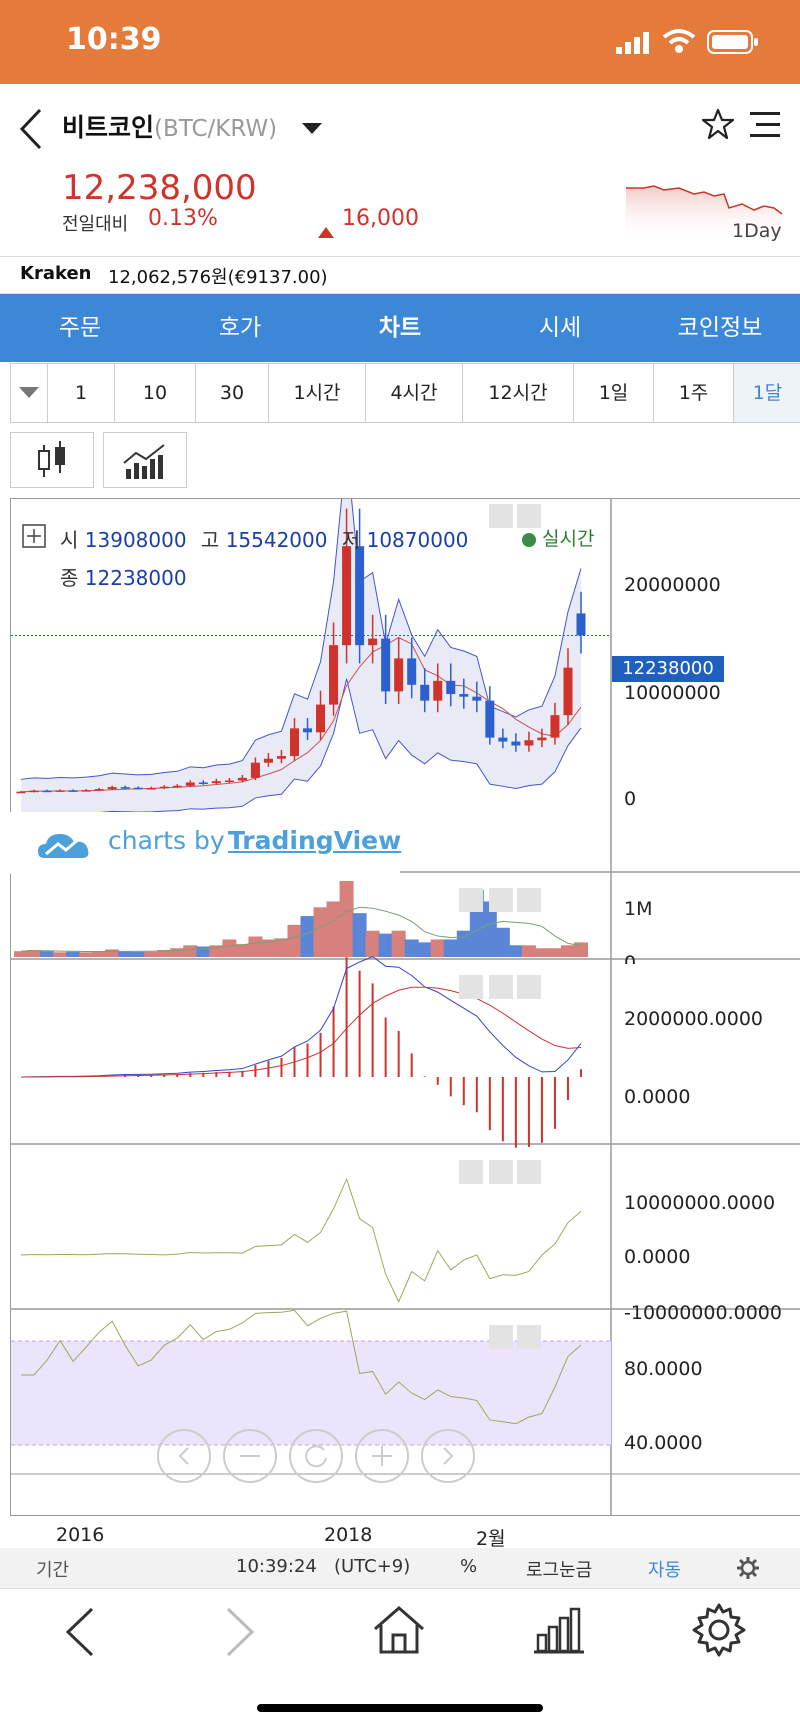 This screenshot has height=1731, width=800. I want to click on change-amount: 16,000, so click(380, 218).